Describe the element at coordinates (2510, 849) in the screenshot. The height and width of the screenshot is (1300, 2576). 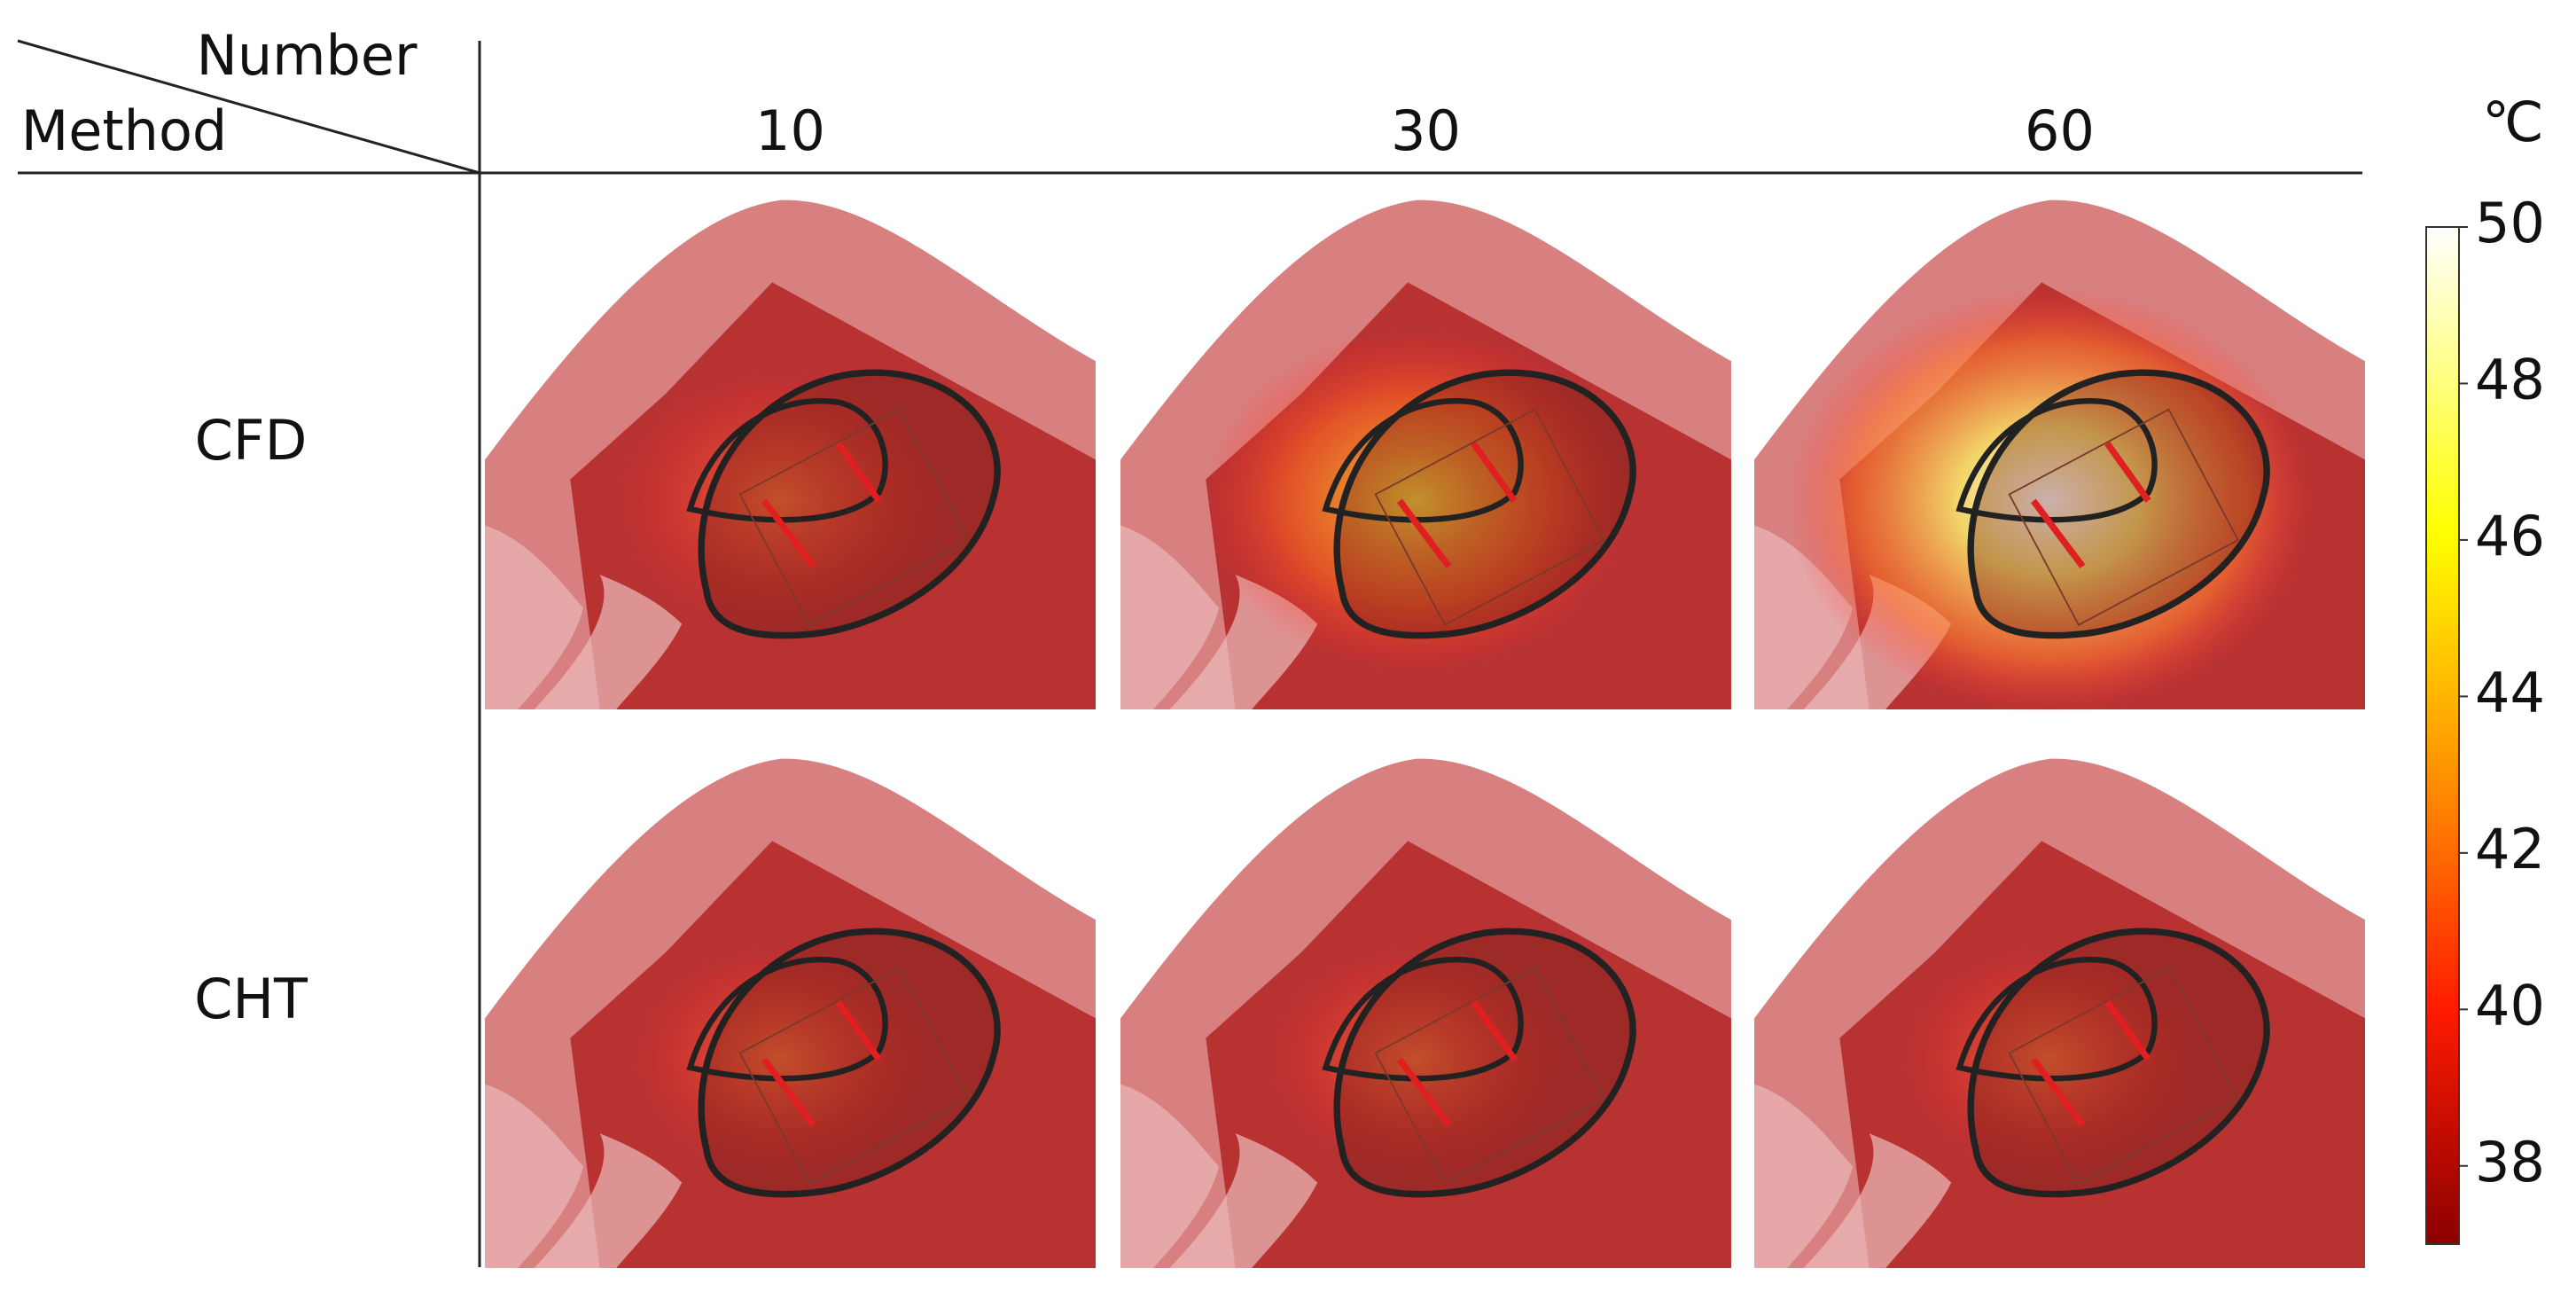
I see `colorbar-tick-label: 42` at that location.